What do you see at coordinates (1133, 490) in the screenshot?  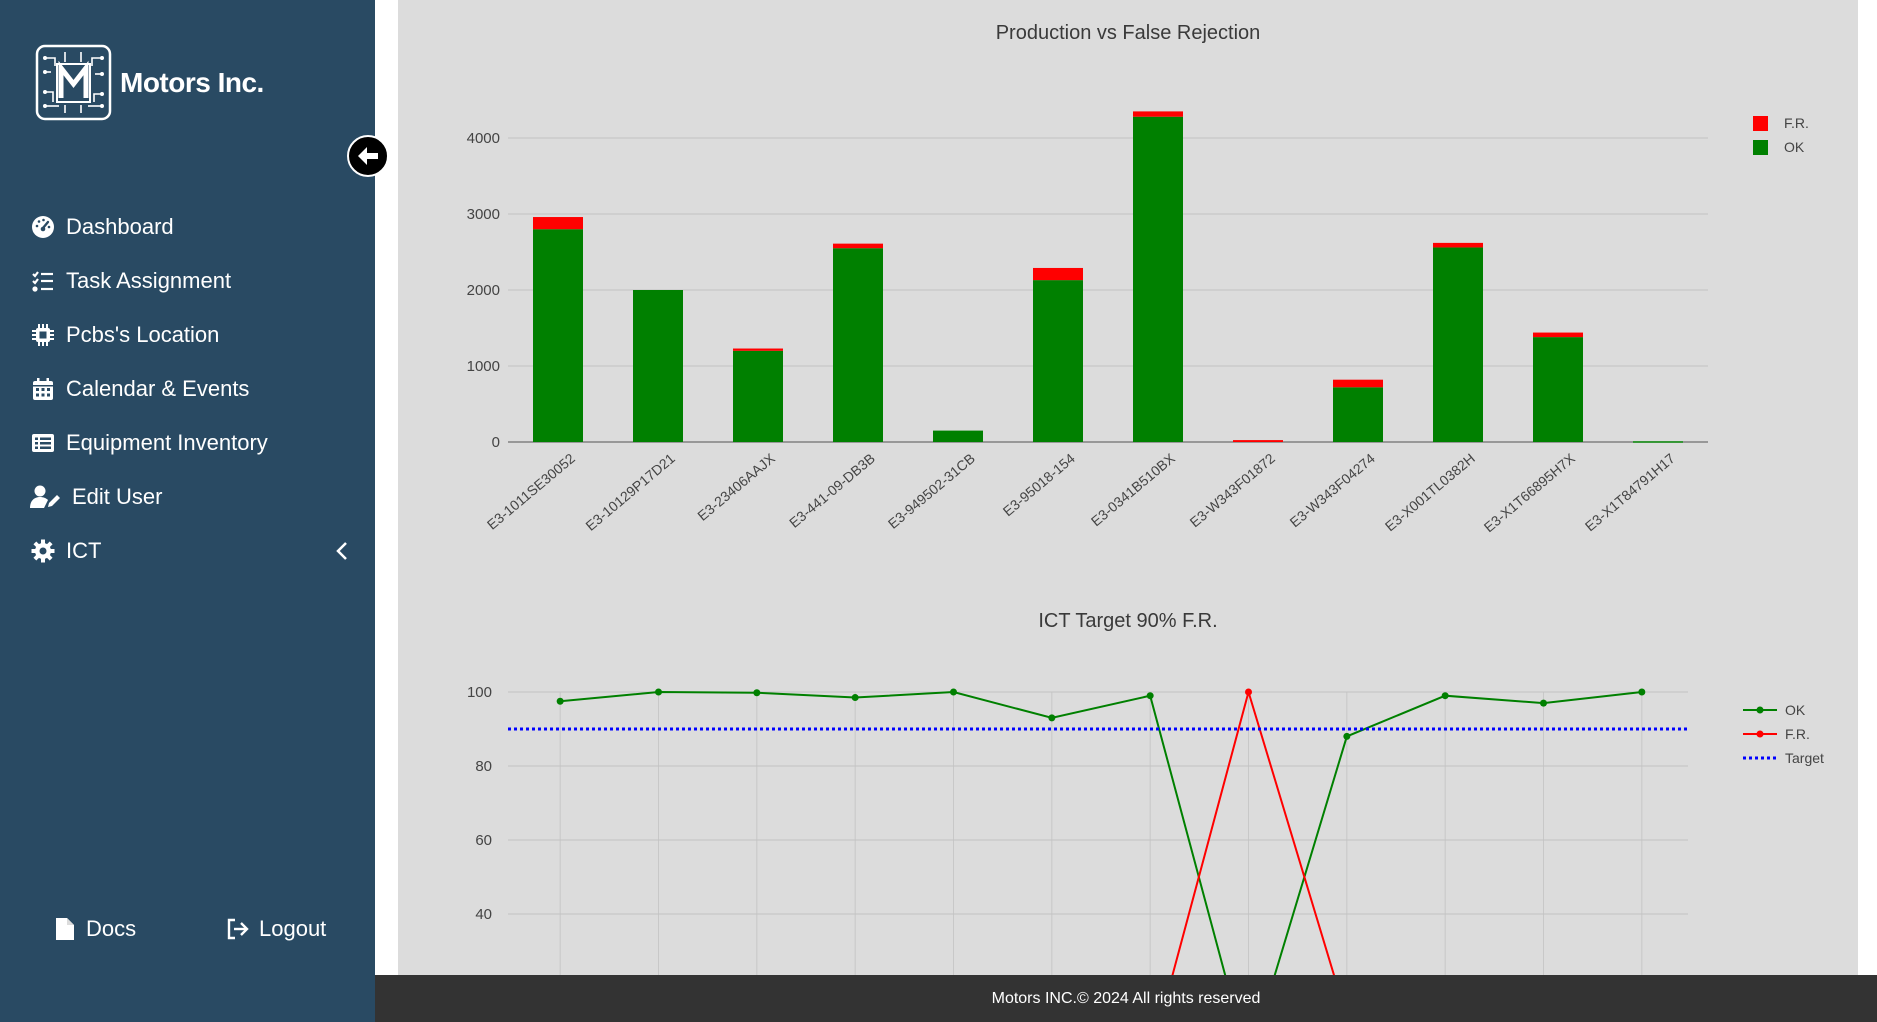 I see `x-tick-label: E3-0341B510BX` at bounding box center [1133, 490].